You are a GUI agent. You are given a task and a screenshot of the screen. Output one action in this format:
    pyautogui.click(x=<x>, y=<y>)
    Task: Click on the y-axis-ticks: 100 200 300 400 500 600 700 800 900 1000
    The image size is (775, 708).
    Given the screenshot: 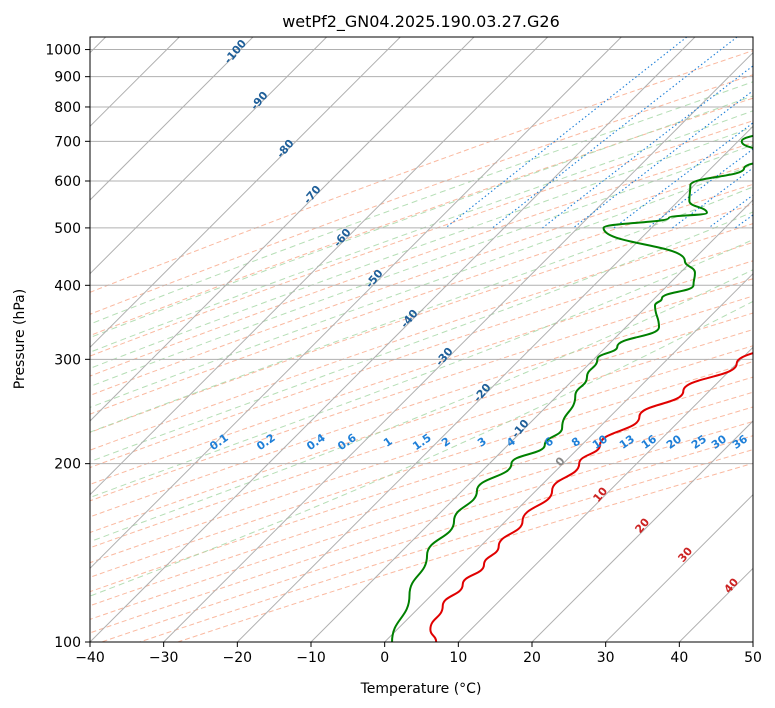 What is the action you would take?
    pyautogui.click(x=67, y=347)
    